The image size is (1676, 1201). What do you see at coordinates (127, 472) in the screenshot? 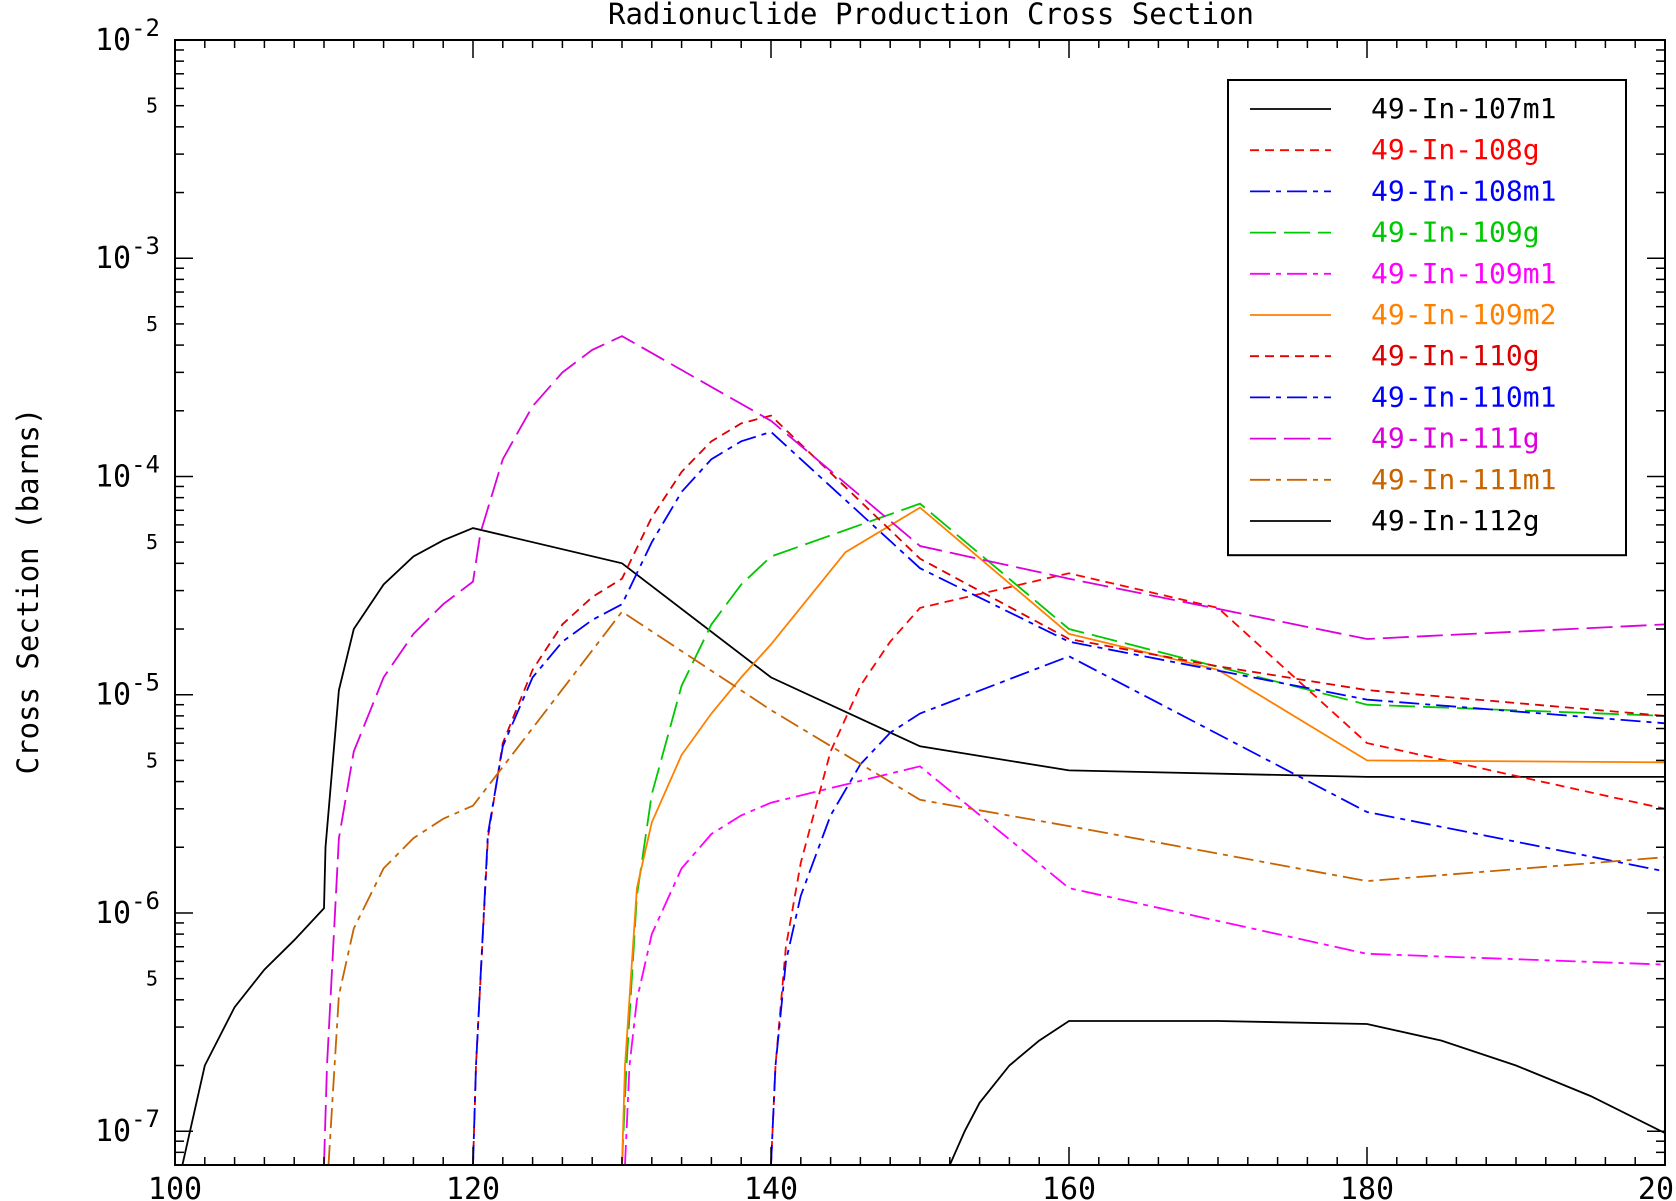
I see `y-tick-label: 10⁻⁴` at bounding box center [127, 472].